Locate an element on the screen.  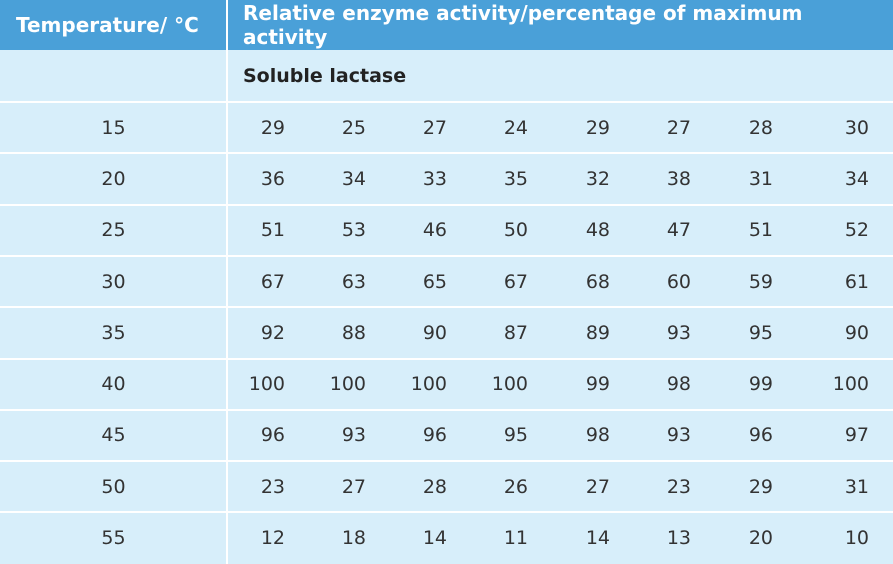
activity-cell: 88 is located at coordinates (353, 332).